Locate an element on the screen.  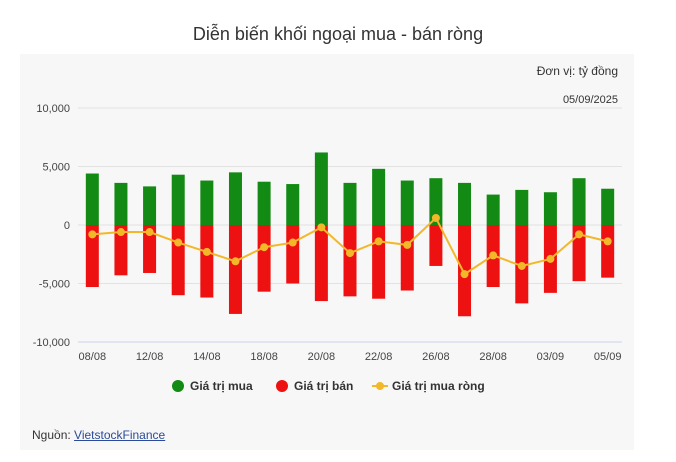
x-tick-label: 22/08 is located at coordinates (379, 357).